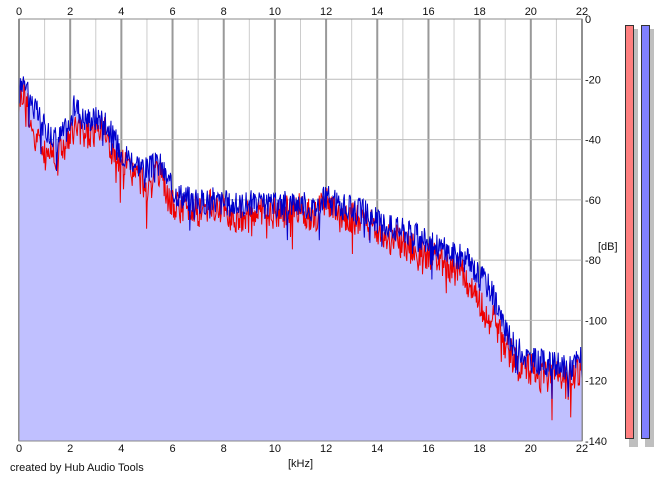  What do you see at coordinates (172, 12) in the screenshot?
I see `x-tick-label-top: 6` at bounding box center [172, 12].